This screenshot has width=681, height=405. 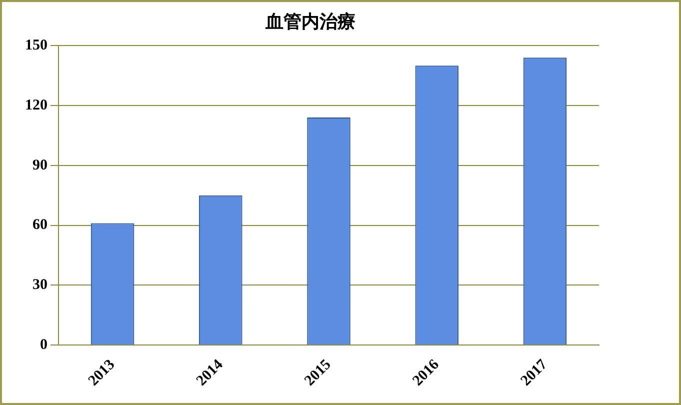 What do you see at coordinates (36, 45) in the screenshot?
I see `y-tick-label: 150` at bounding box center [36, 45].